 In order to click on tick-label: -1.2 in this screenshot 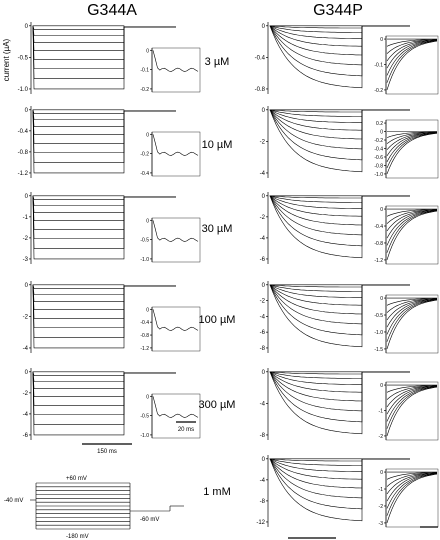, I will do `click(144, 349)`.